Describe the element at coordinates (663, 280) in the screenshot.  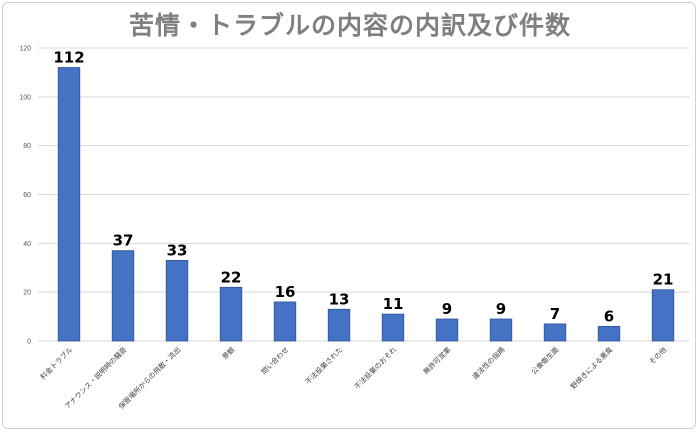
I see `data-label: 21` at that location.